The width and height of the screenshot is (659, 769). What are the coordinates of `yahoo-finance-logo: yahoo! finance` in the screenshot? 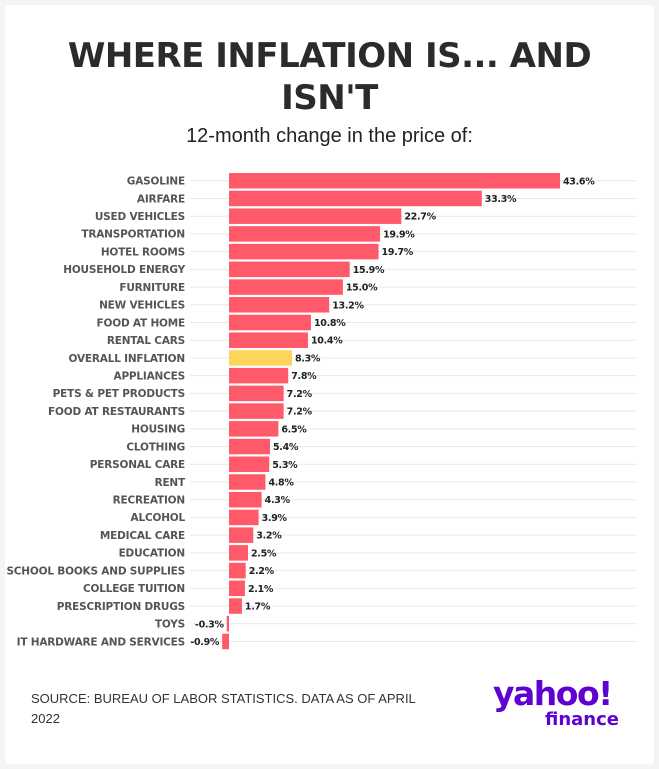 It's located at (563, 703).